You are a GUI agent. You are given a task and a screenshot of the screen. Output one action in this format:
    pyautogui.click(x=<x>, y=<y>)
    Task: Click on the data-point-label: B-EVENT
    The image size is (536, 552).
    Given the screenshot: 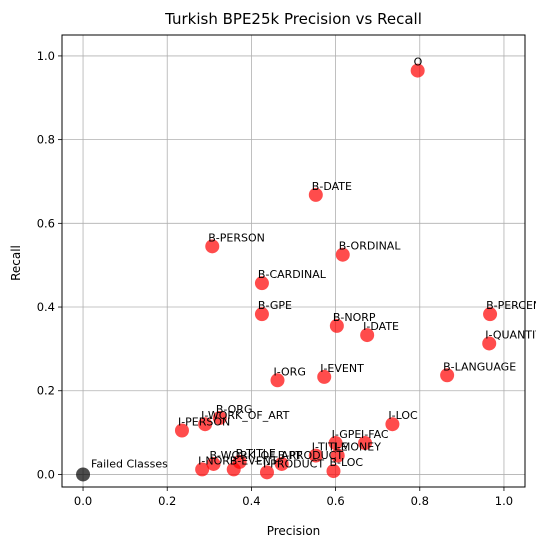 What is the action you would take?
    pyautogui.click(x=254, y=460)
    